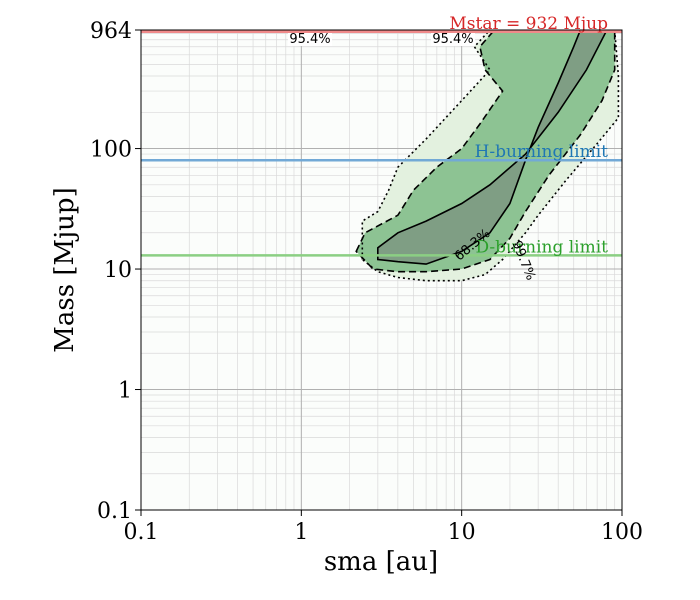  I want to click on y-tick-label: 964, so click(111, 31).